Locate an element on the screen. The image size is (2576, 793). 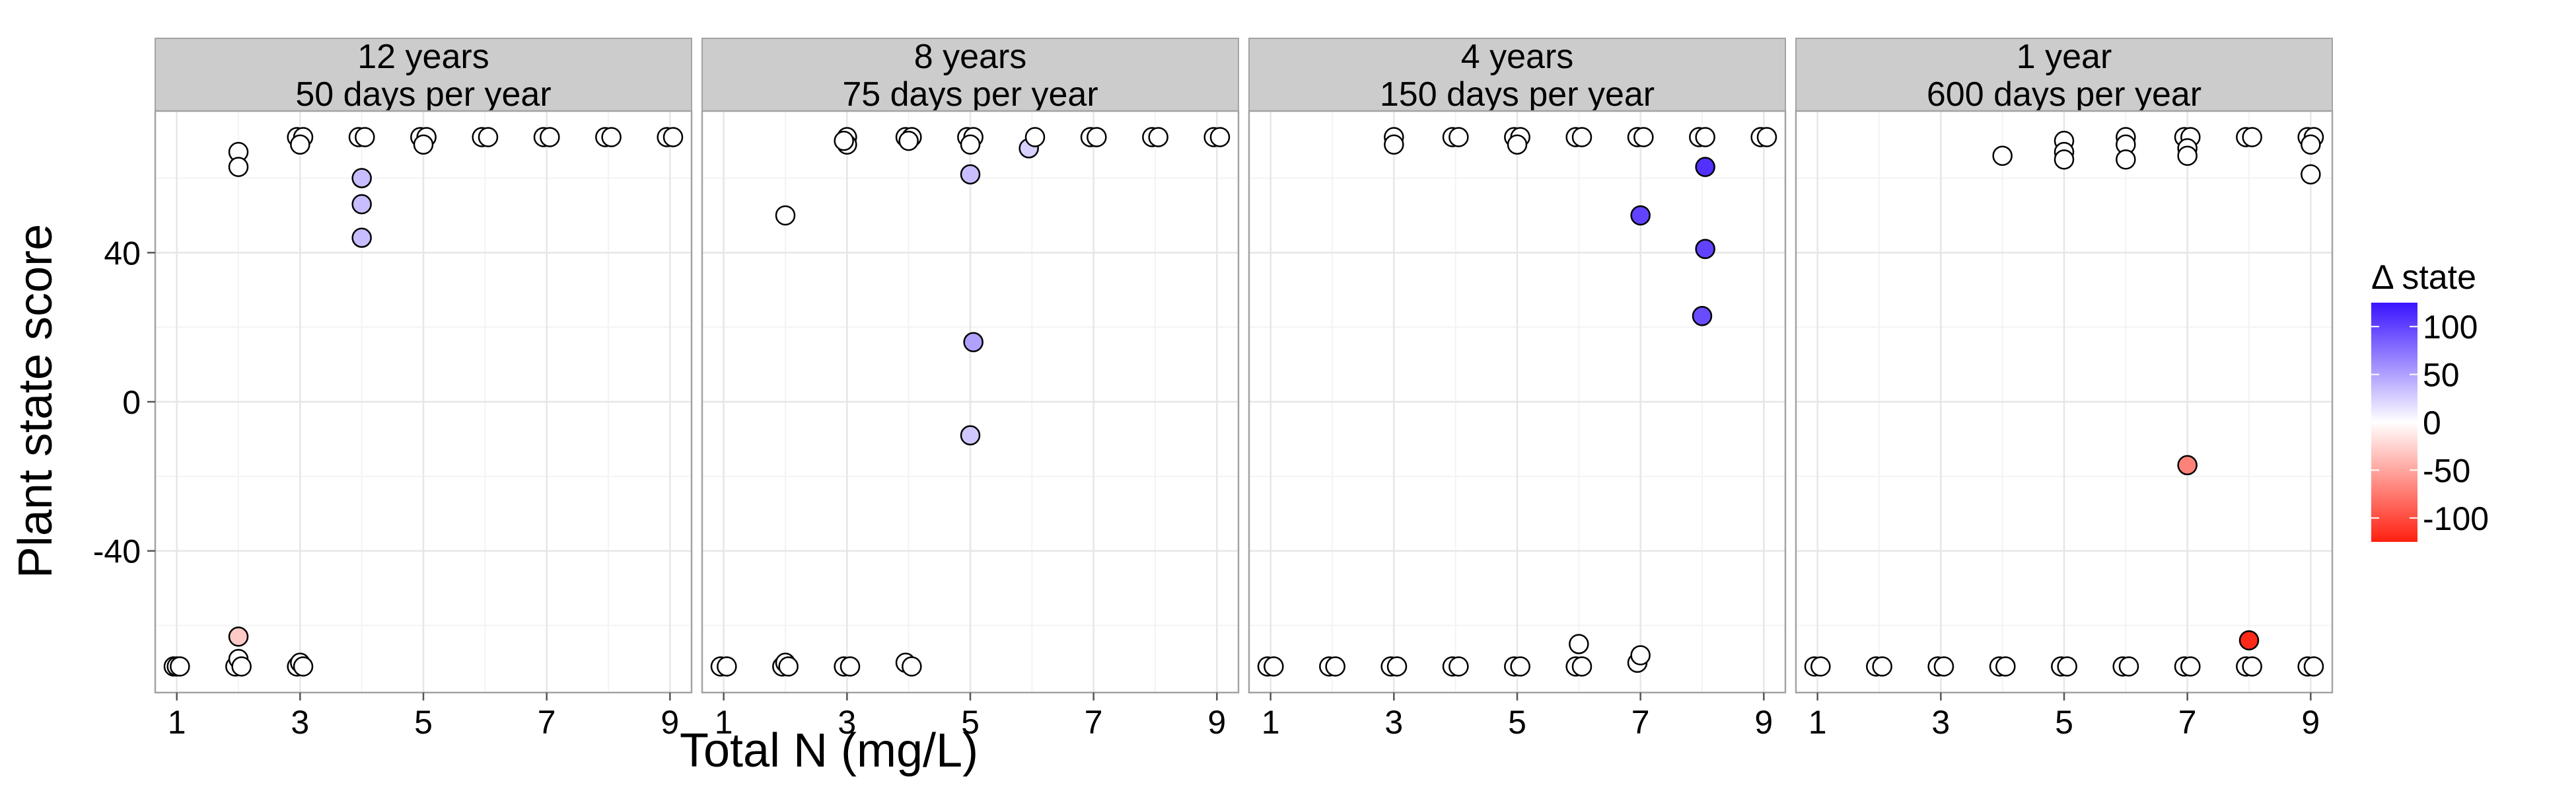
legend-tick-label: 100 is located at coordinates (2450, 328).